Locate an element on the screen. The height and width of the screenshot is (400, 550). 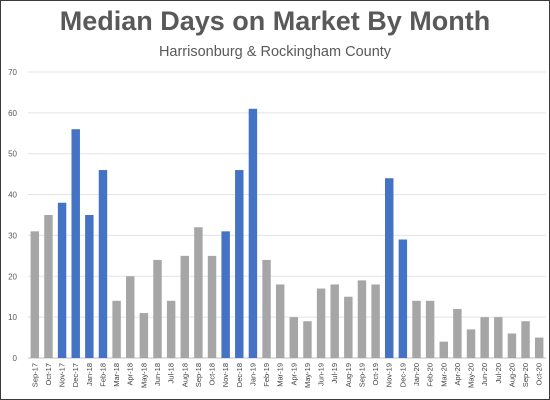
y-tick-label: 50 is located at coordinates (12, 154).